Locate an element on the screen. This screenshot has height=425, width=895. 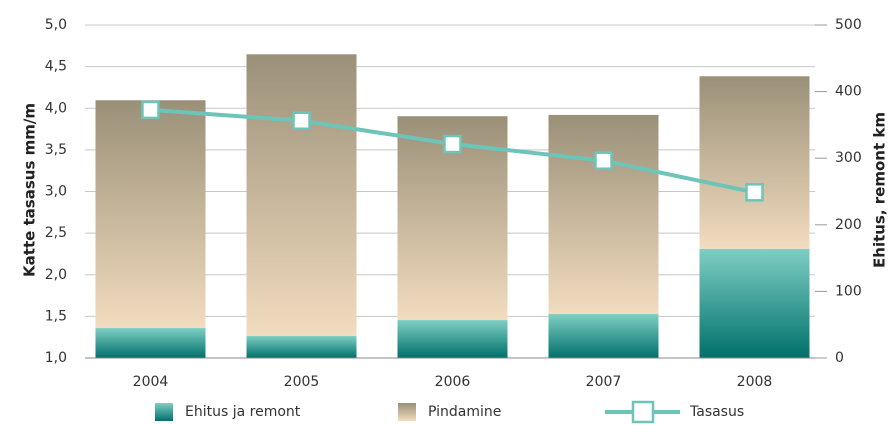
legend-label: Tasasus is located at coordinates (716, 412).